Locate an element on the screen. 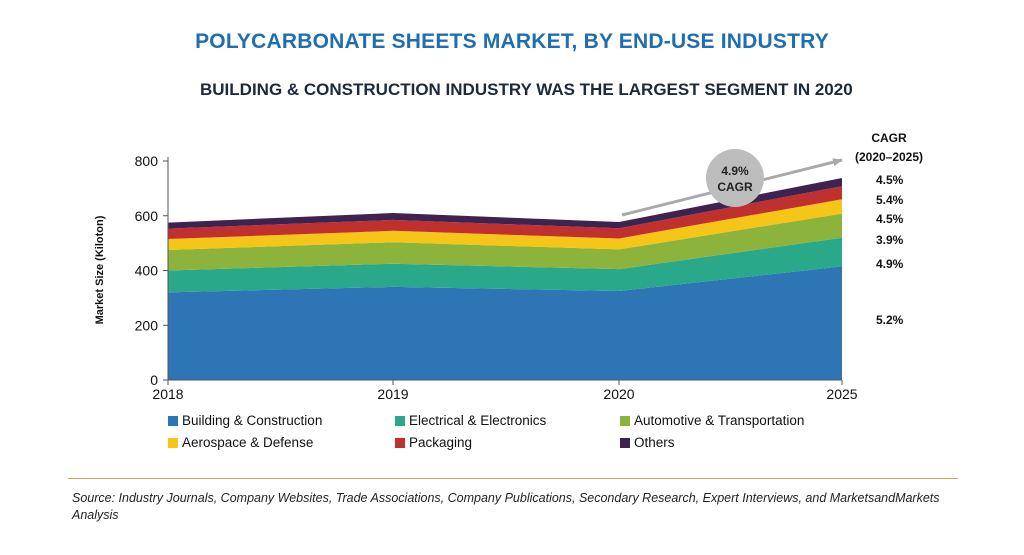 The width and height of the screenshot is (1024, 555). cagr-value: 5.2% is located at coordinates (890, 320).